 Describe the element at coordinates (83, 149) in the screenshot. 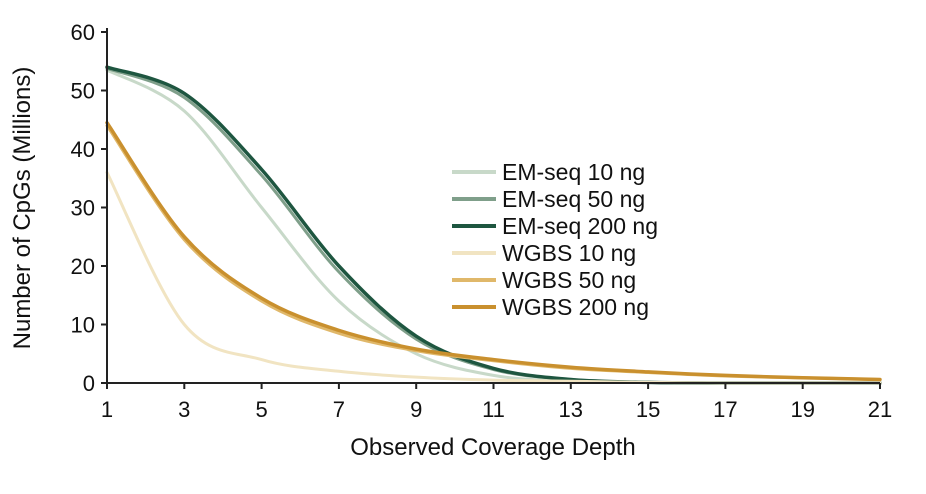

I see `y-tick-label: 40` at that location.